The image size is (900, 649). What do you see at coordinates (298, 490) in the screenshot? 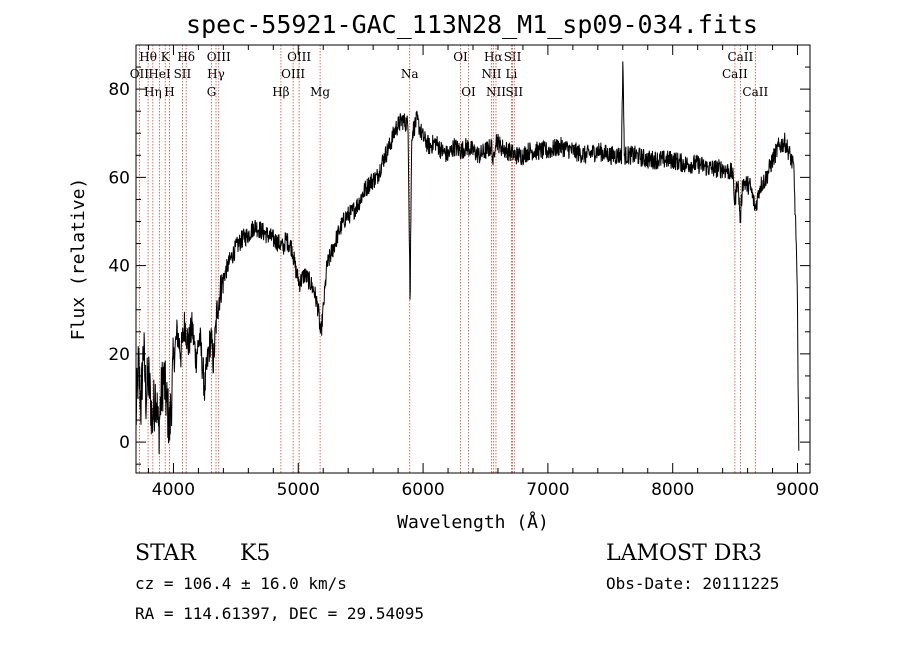
I see `x-tick-label: 5000` at bounding box center [298, 490].